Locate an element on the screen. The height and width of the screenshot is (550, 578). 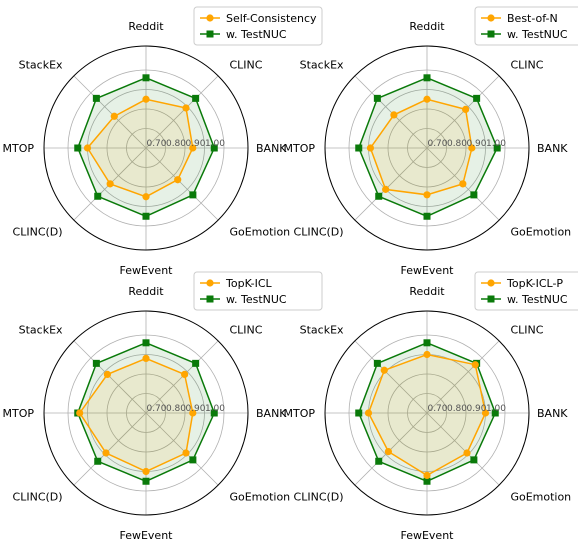
legend-label: TopK-ICL-P is located at coordinates (534, 283).